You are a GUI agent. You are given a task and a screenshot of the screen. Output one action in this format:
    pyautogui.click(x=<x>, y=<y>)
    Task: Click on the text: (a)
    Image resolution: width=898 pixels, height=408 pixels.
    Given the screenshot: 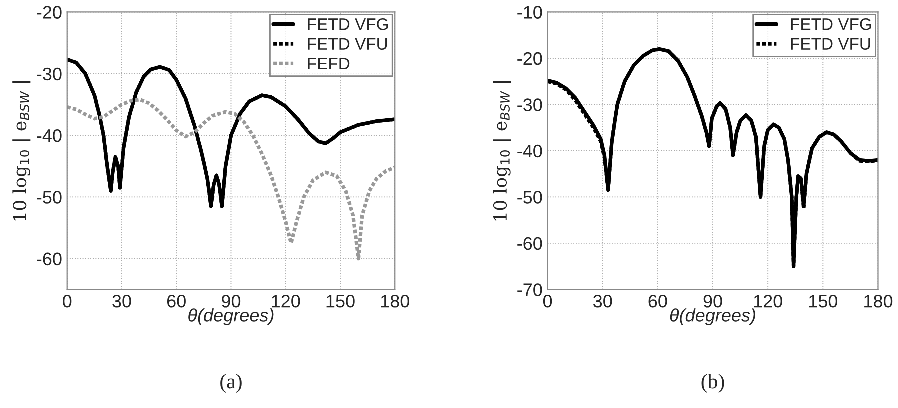 What is the action you would take?
    pyautogui.click(x=231, y=383)
    